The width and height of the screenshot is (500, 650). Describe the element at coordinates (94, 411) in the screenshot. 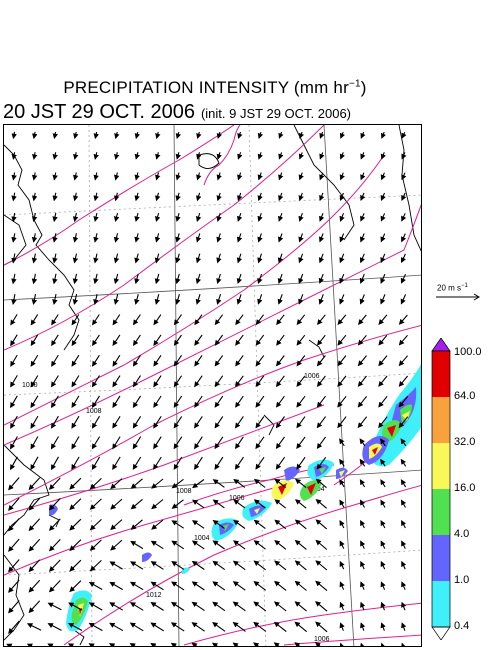

I see `isobar-label: 1008` at that location.